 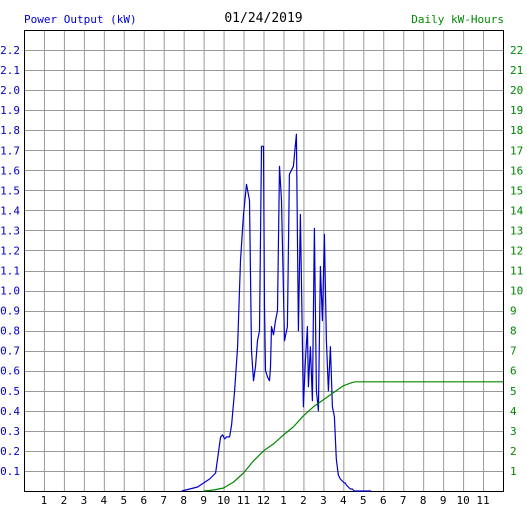 I want to click on y-right-tick-label: 10, so click(x=516, y=291).